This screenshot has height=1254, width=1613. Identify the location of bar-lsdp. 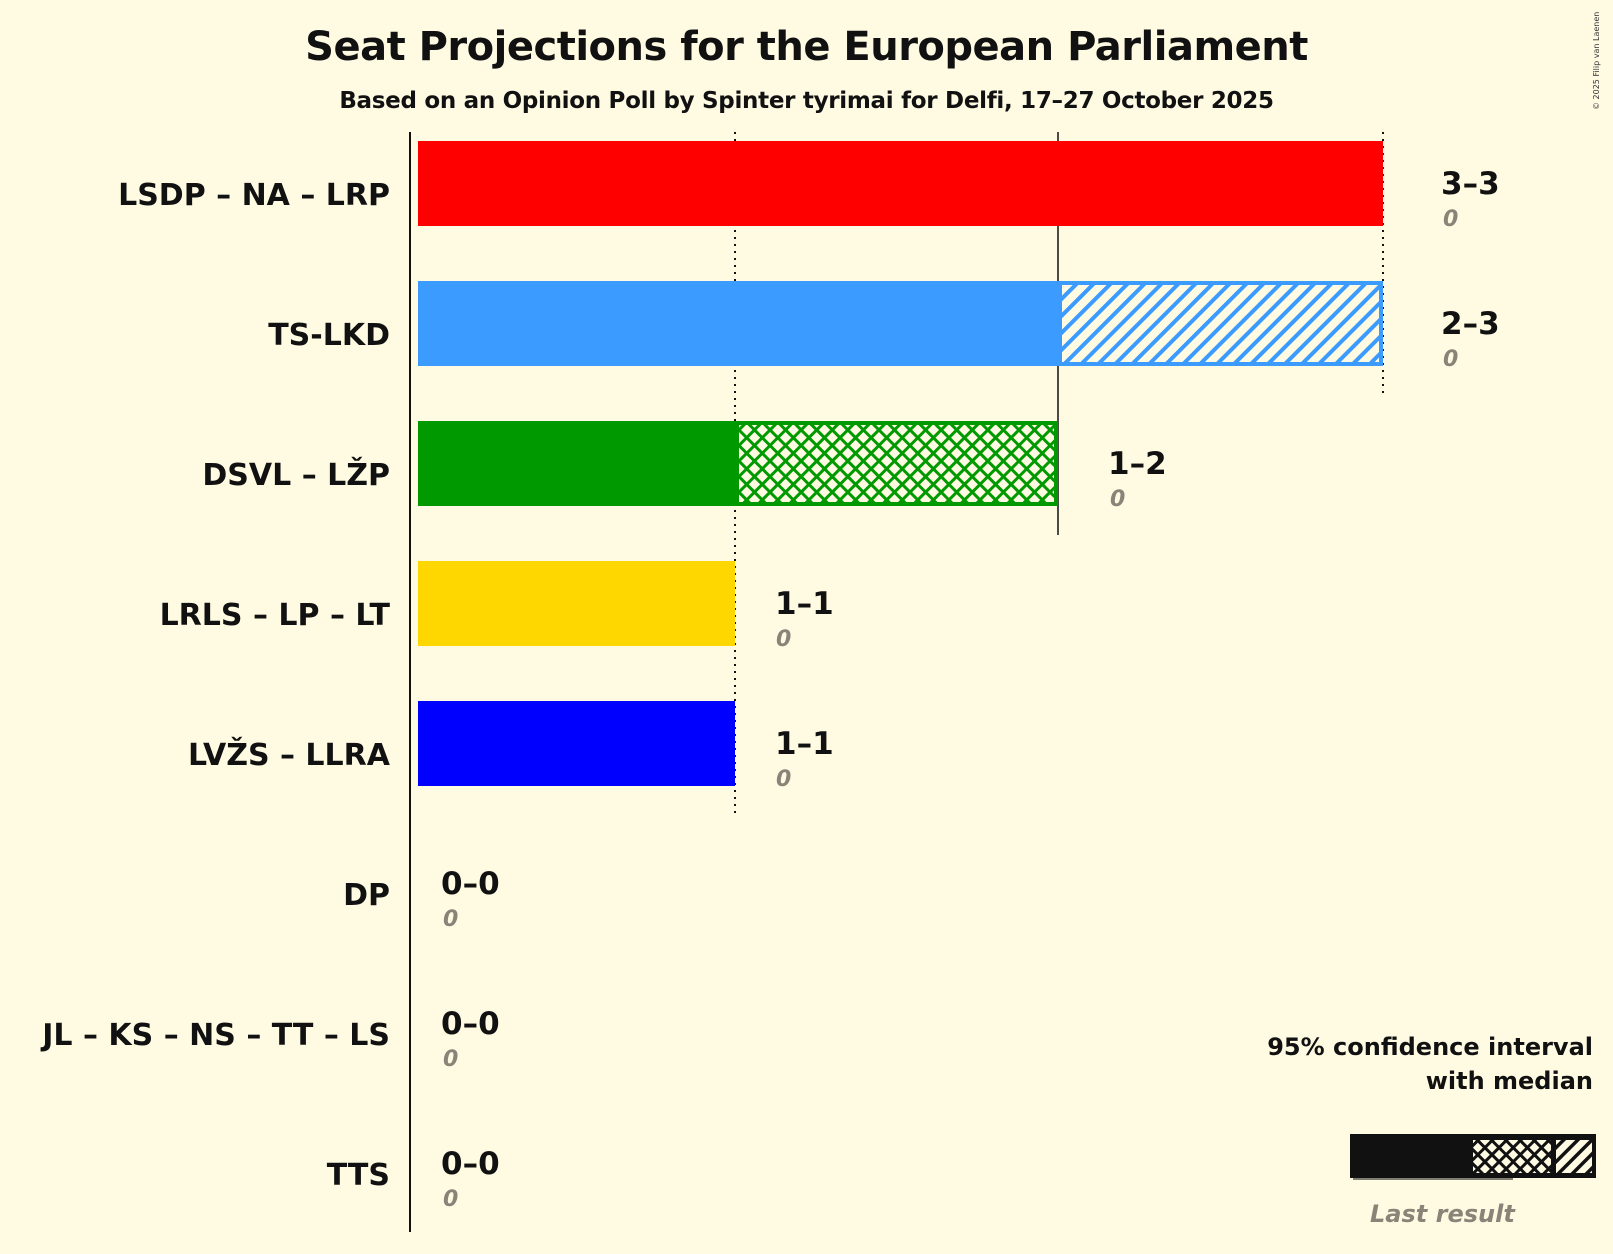
(900, 183).